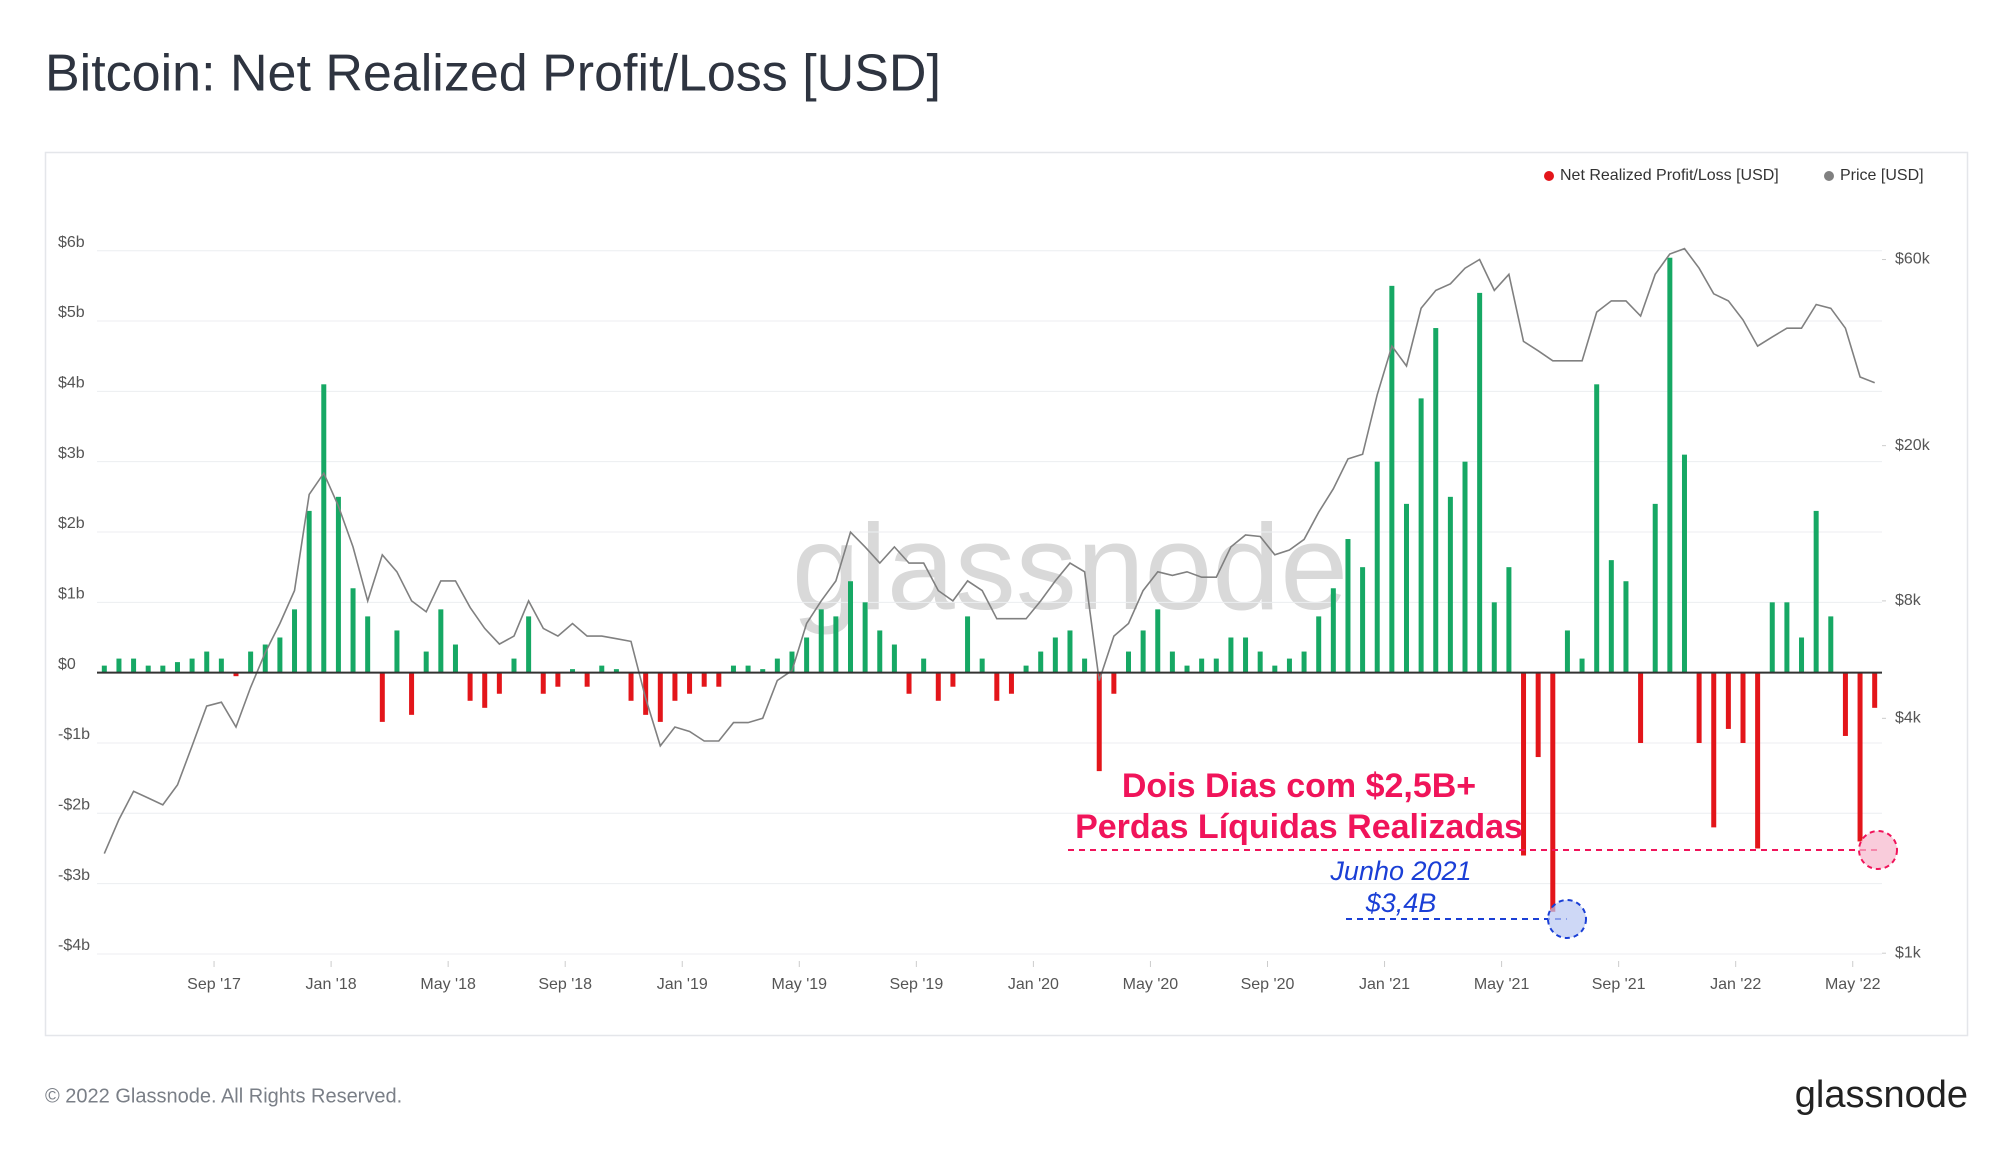 The height and width of the screenshot is (1152, 2000). Describe the element at coordinates (1268, 984) in the screenshot. I see `x-tick-label: Sep '20` at that location.